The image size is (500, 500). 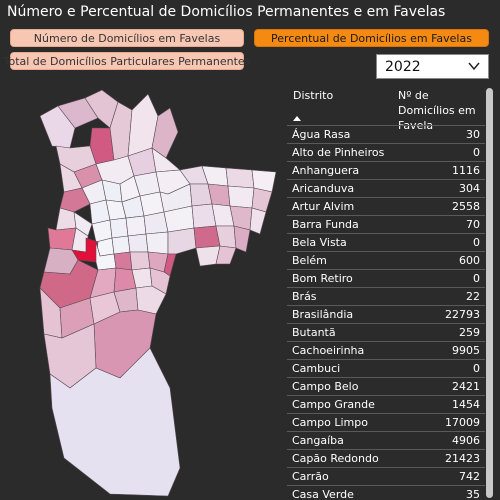 I want to click on district-value: 30, so click(x=473, y=134).